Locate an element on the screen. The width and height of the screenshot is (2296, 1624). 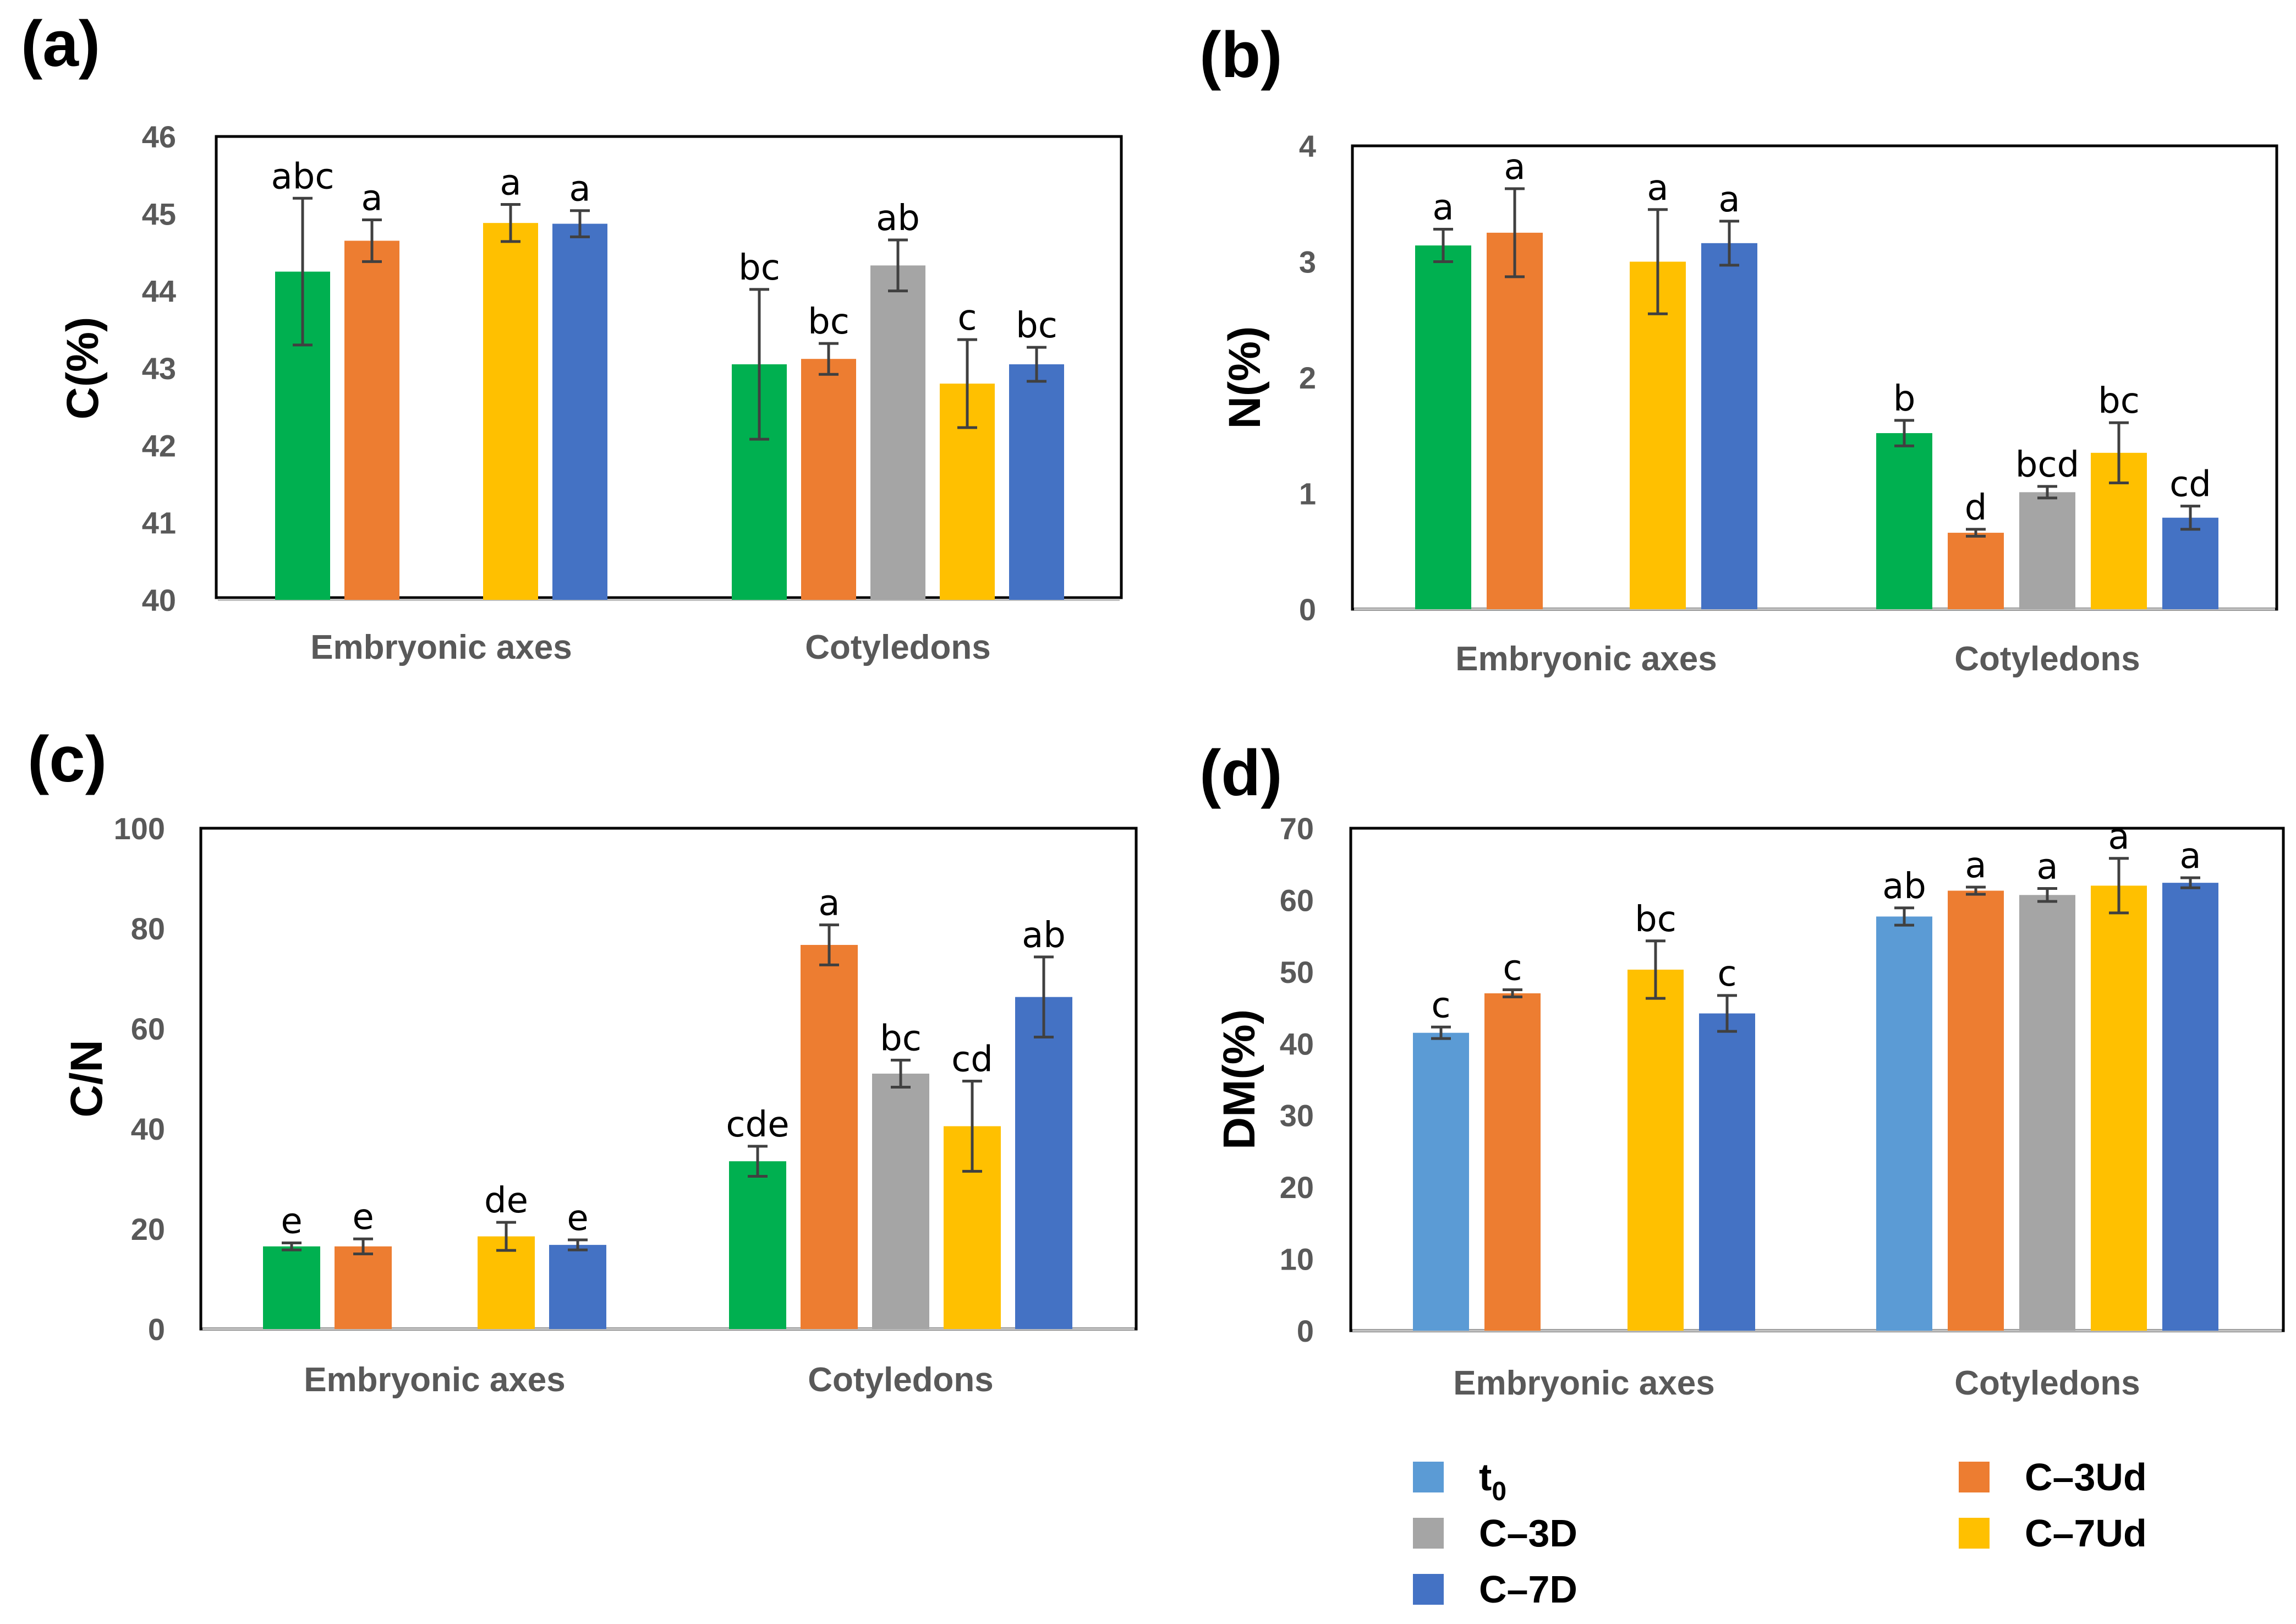
panel-label: (c) is located at coordinates (67, 759).